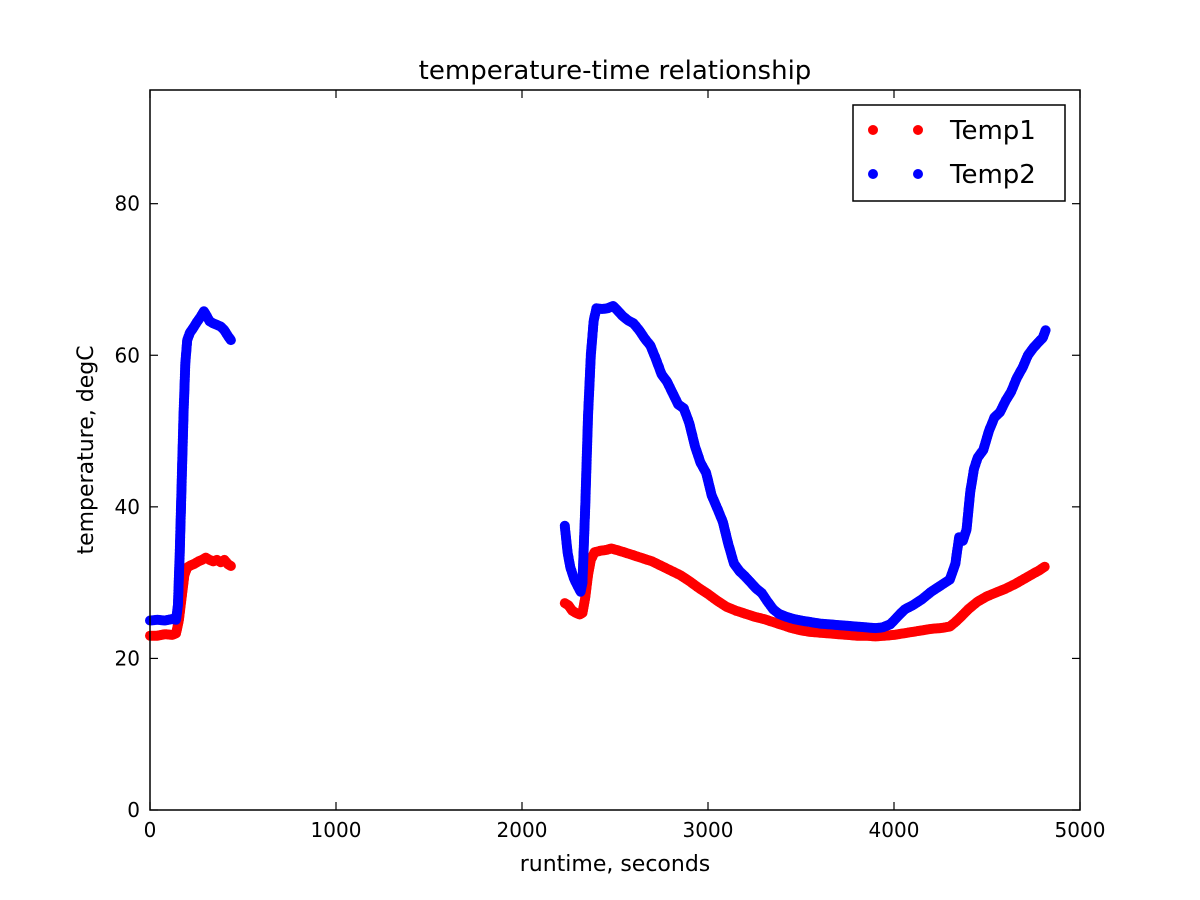  What do you see at coordinates (615, 71) in the screenshot?
I see `chart-title: temperature-time relationship` at bounding box center [615, 71].